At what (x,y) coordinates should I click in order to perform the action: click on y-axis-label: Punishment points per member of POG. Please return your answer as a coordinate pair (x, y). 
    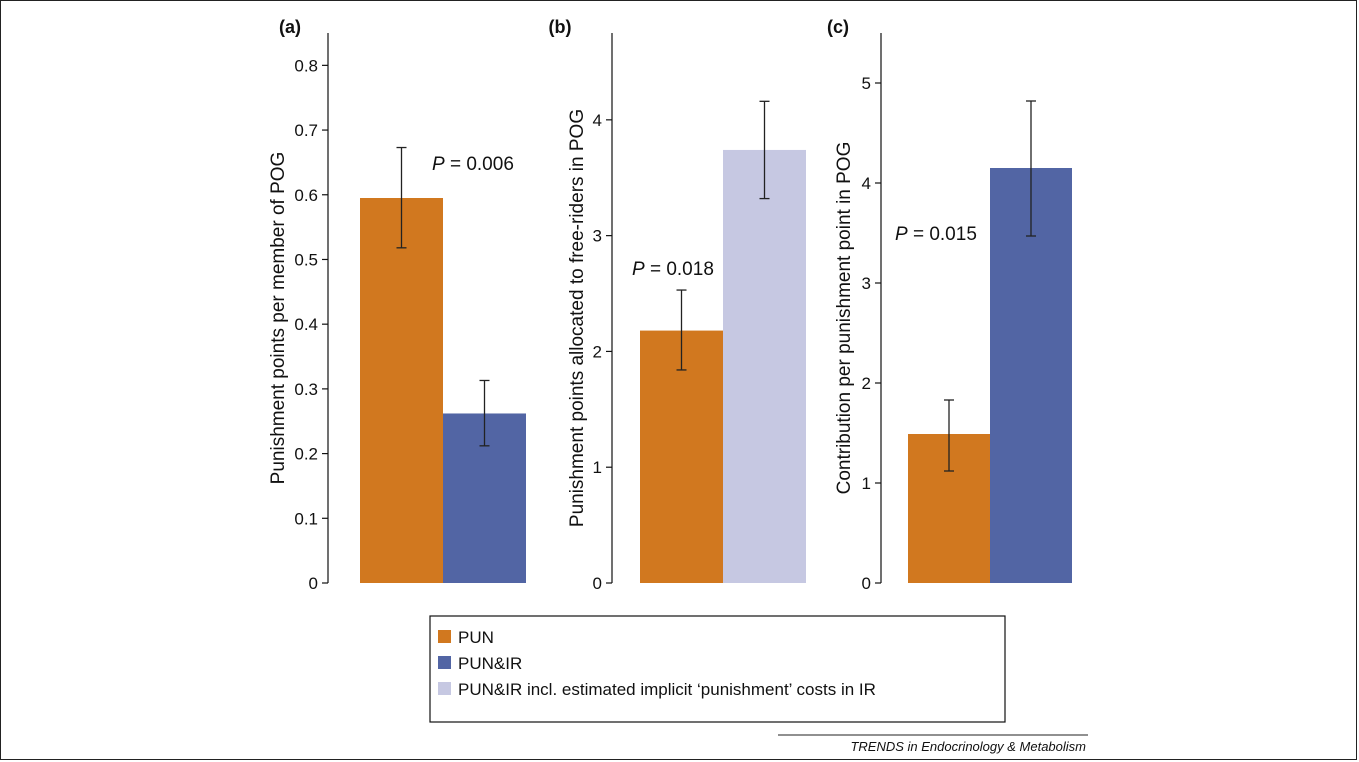
    Looking at the image, I should click on (278, 318).